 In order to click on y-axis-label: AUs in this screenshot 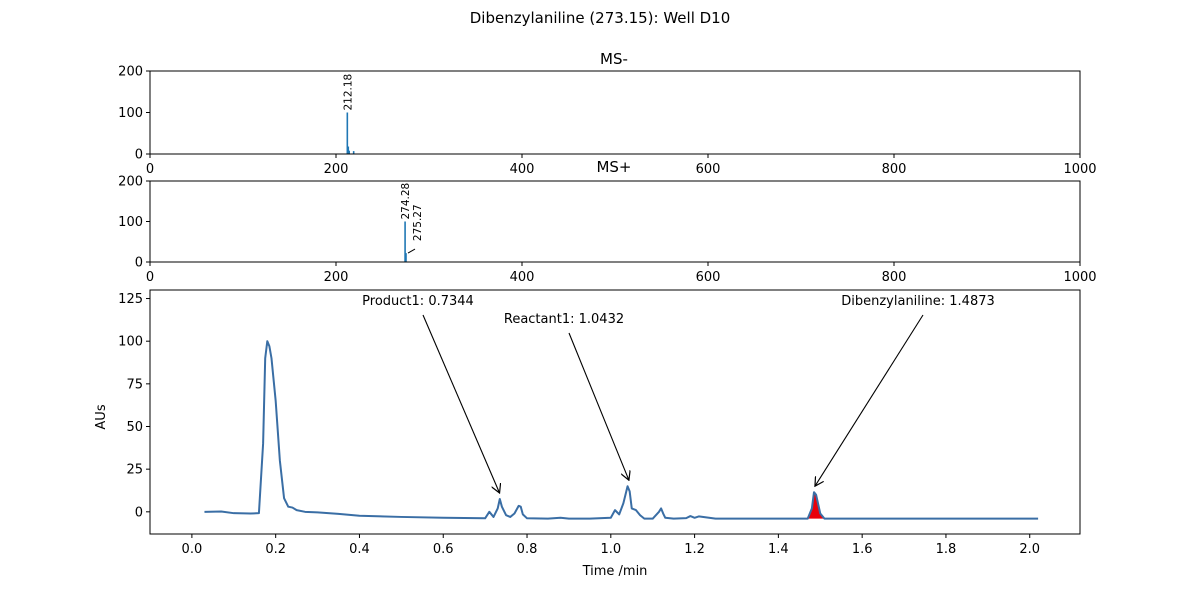, I will do `click(101, 416)`.